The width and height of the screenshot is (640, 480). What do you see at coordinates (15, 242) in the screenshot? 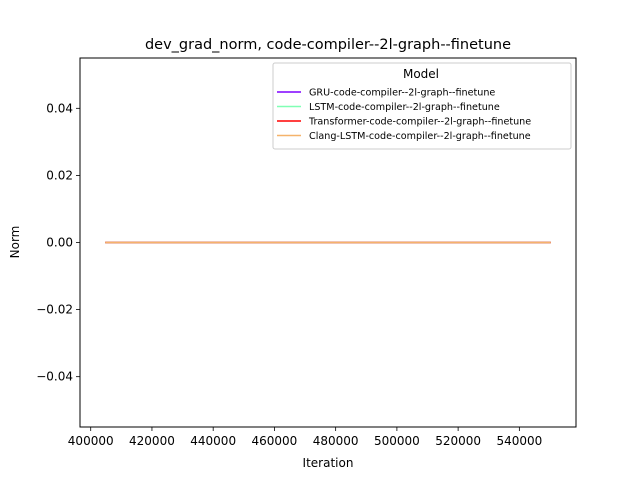
I see `y-axis-label: Norm` at bounding box center [15, 242].